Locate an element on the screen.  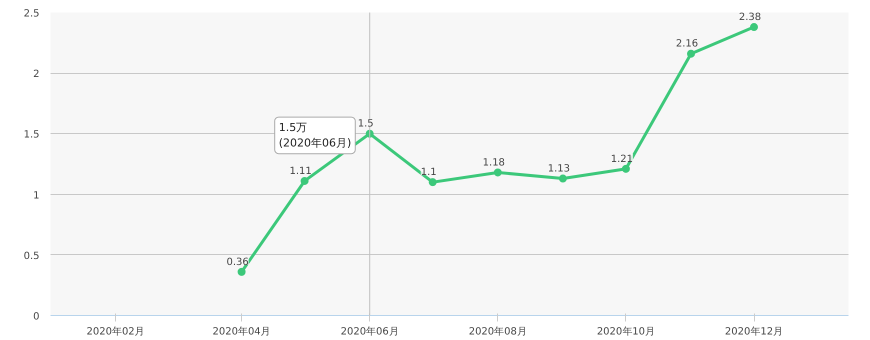
data-label: 1.21 is located at coordinates (622, 159).